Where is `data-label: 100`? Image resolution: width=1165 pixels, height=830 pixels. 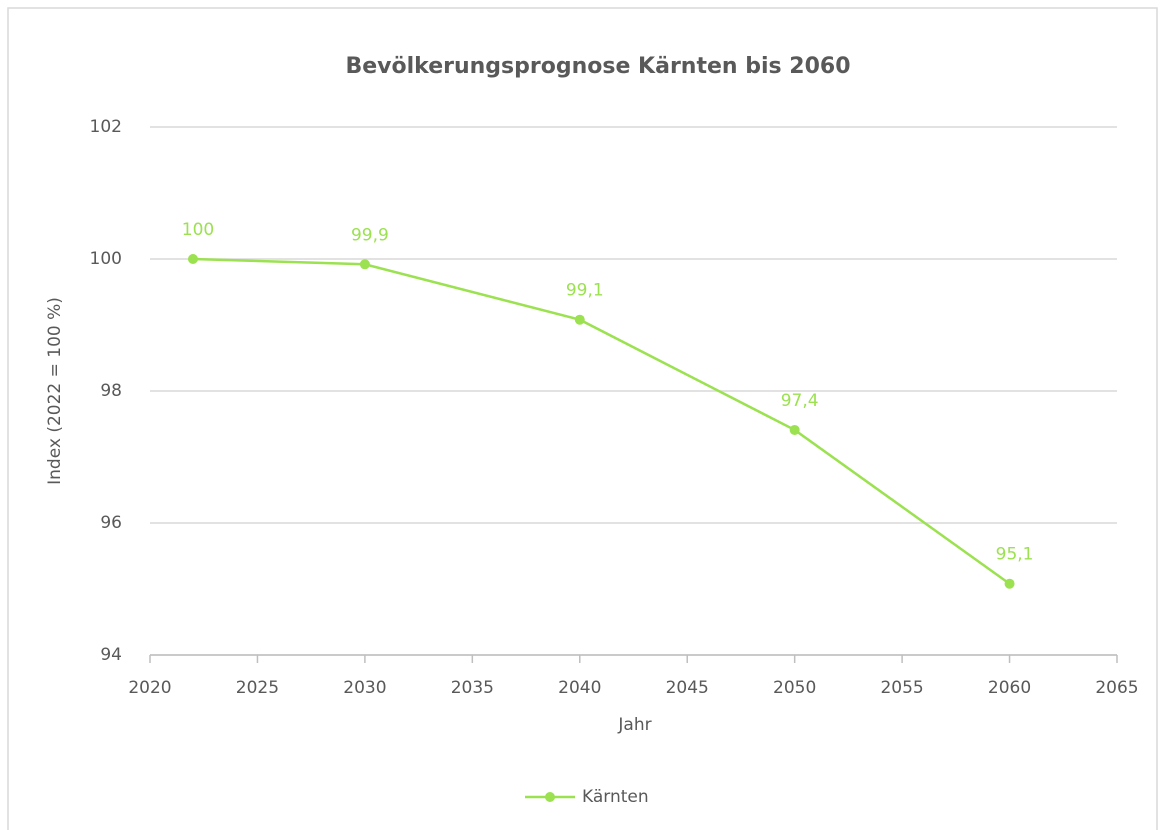 data-label: 100 is located at coordinates (198, 230).